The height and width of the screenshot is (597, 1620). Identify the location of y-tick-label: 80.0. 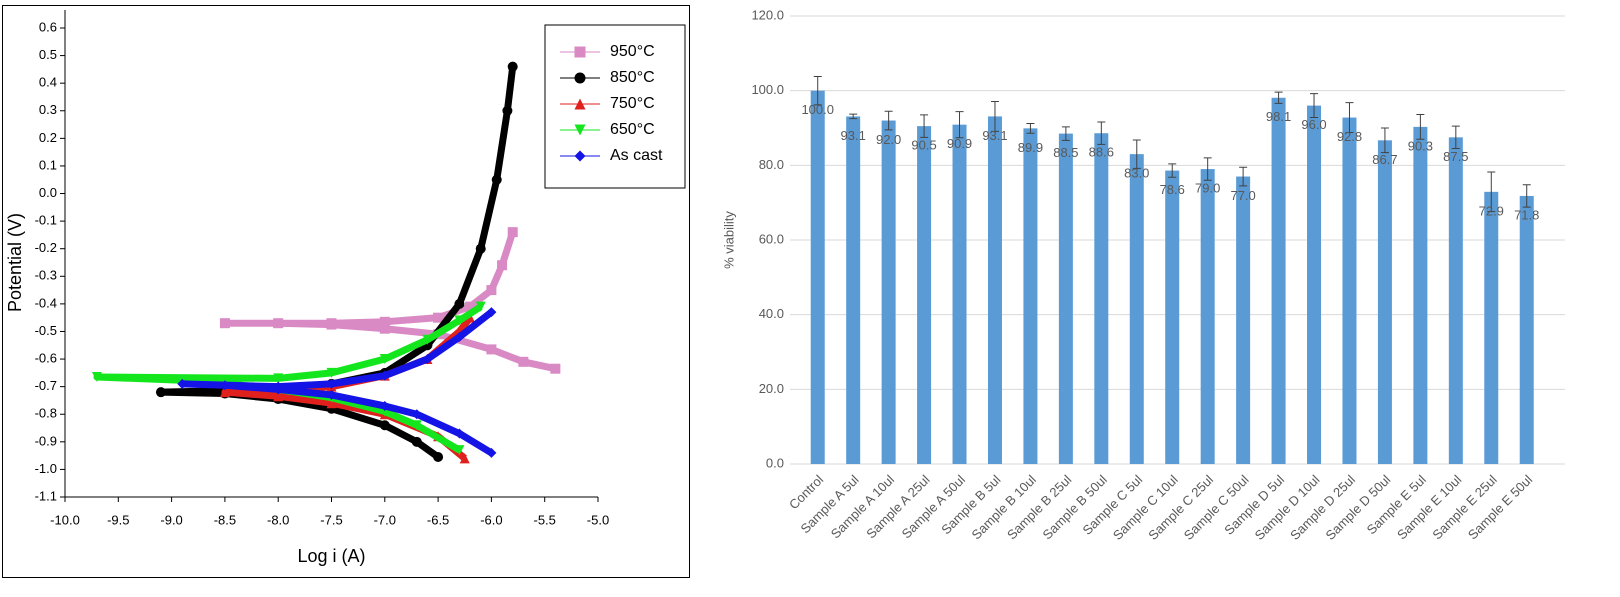
(771, 164).